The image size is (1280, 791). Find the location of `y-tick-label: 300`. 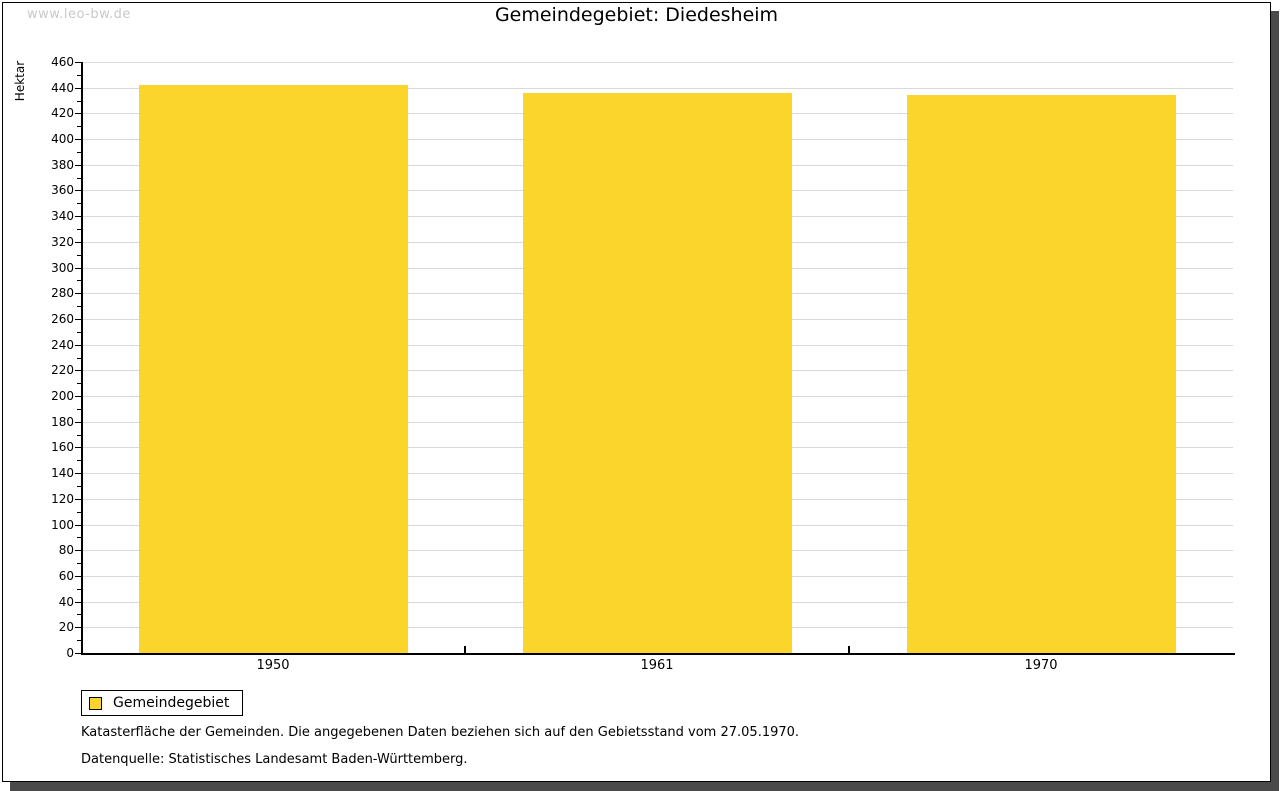

y-tick-label: 300 is located at coordinates (62, 267).